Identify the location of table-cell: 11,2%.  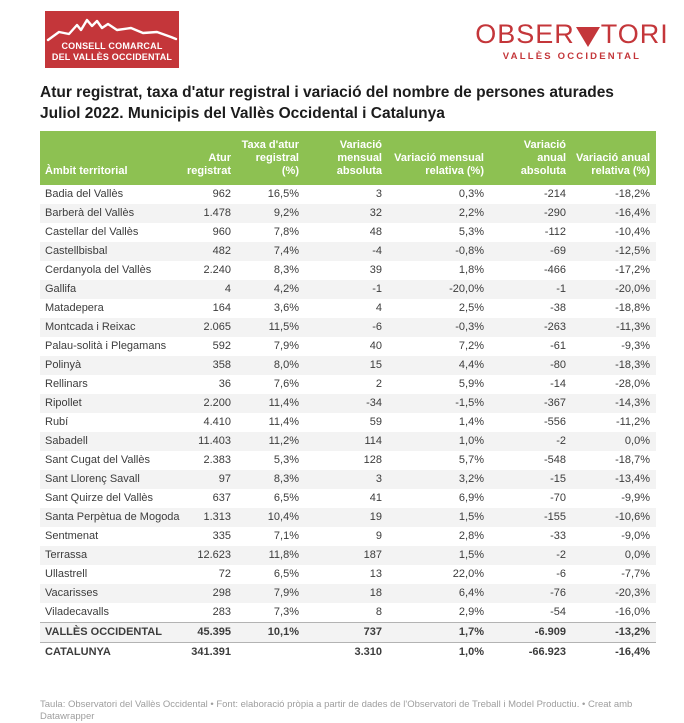
(283, 441).